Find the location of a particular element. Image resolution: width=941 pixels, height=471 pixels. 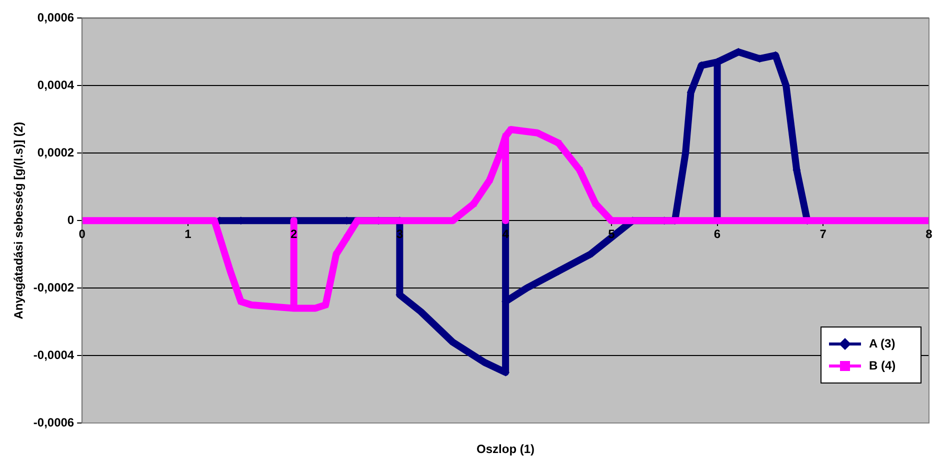

x-axis-title: Oszlop (1) is located at coordinates (505, 449).